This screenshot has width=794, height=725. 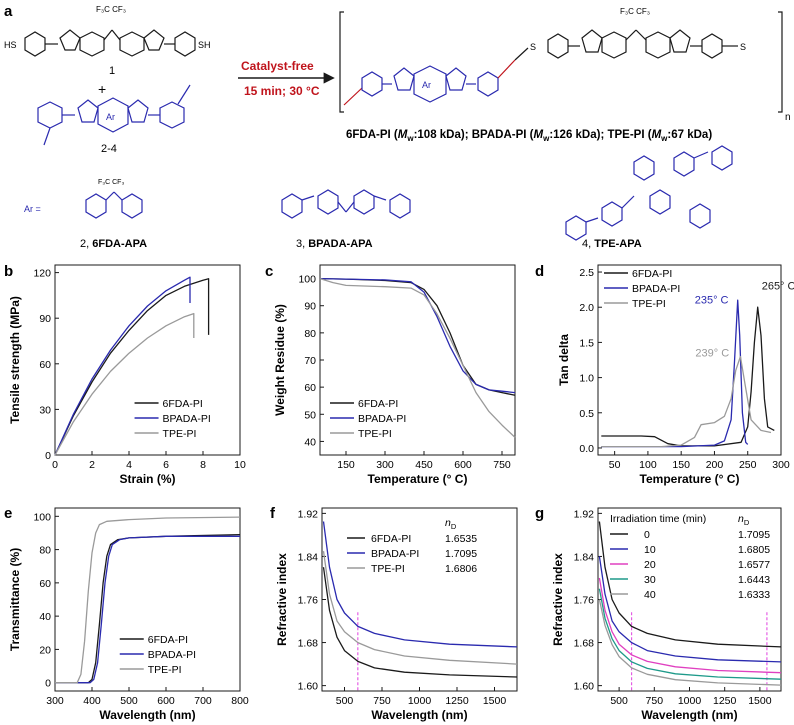 I want to click on y-tick-label: 2.5, so click(x=586, y=273).